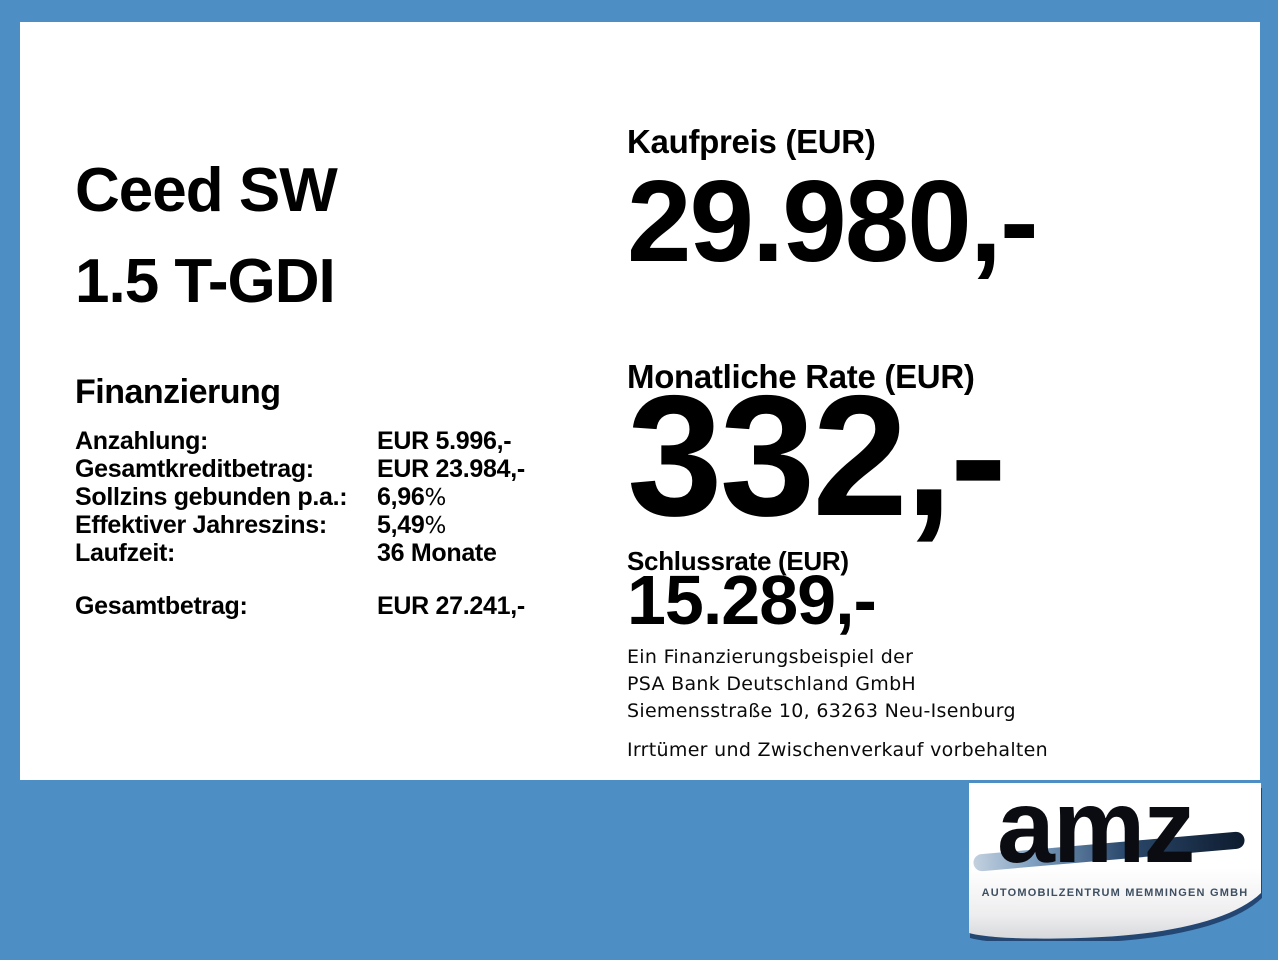  Describe the element at coordinates (801, 376) in the screenshot. I see `monthly-rate-heading: Monatliche Rate (EUR)` at that location.